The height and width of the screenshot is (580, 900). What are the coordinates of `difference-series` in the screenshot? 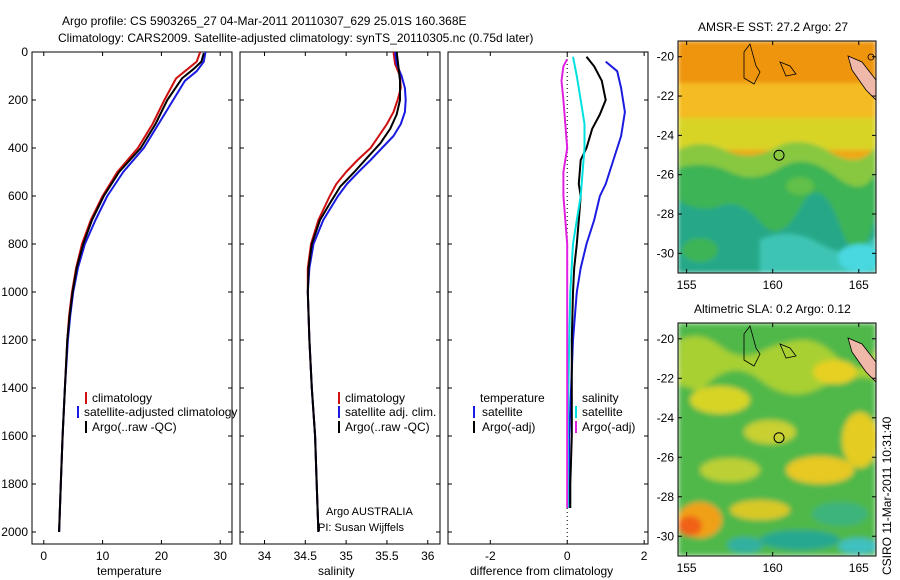 It's located at (593, 282).